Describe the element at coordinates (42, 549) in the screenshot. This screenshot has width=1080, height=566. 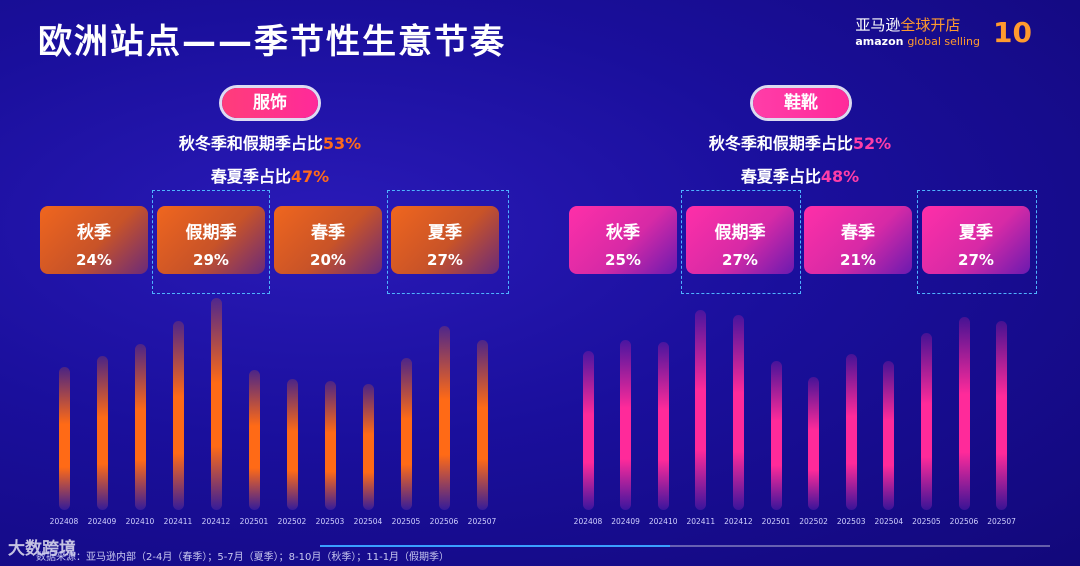
I see `watermark: 大数跨境` at that location.